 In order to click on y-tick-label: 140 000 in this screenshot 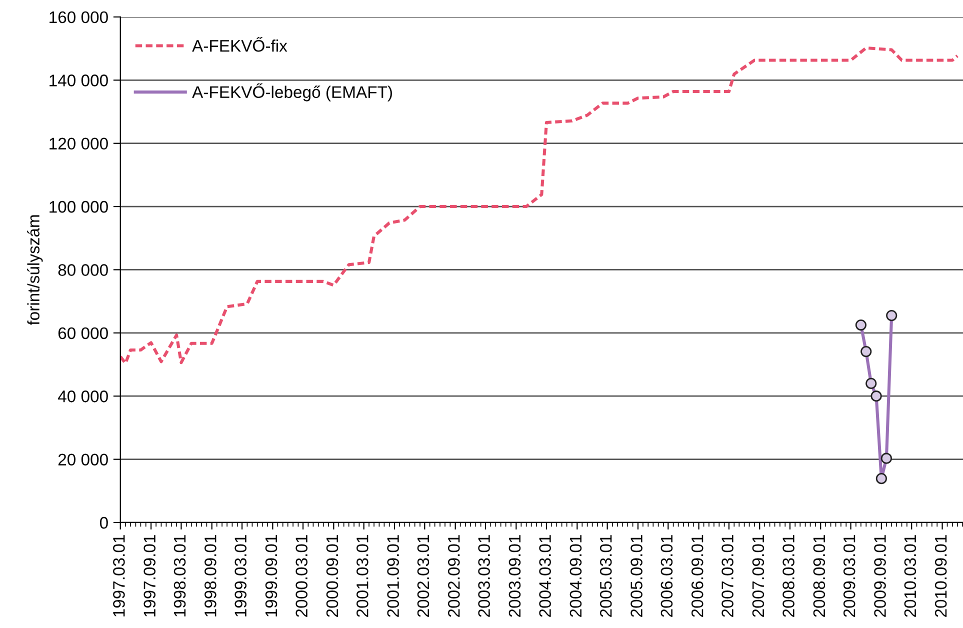, I will do `click(79, 80)`.